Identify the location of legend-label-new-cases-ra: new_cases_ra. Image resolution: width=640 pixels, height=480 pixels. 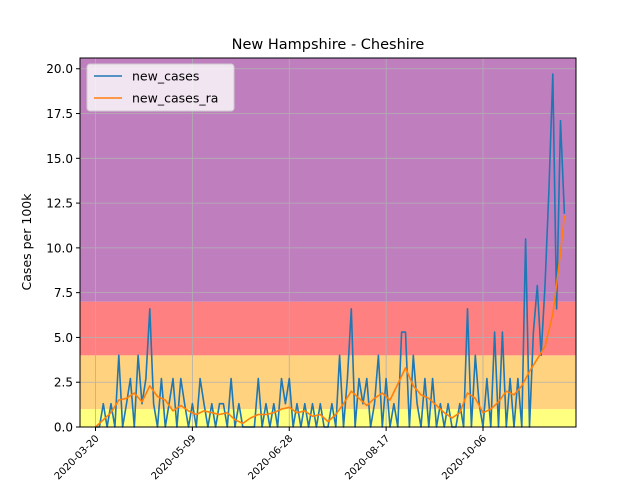
(175, 98).